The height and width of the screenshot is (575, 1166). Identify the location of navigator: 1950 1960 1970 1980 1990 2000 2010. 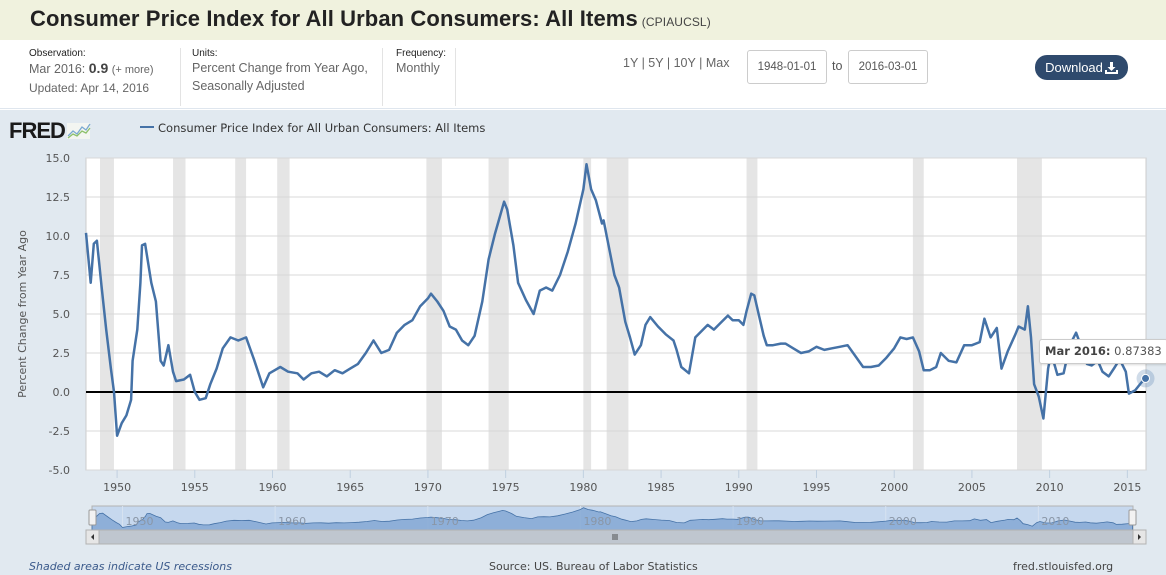
(616, 525).